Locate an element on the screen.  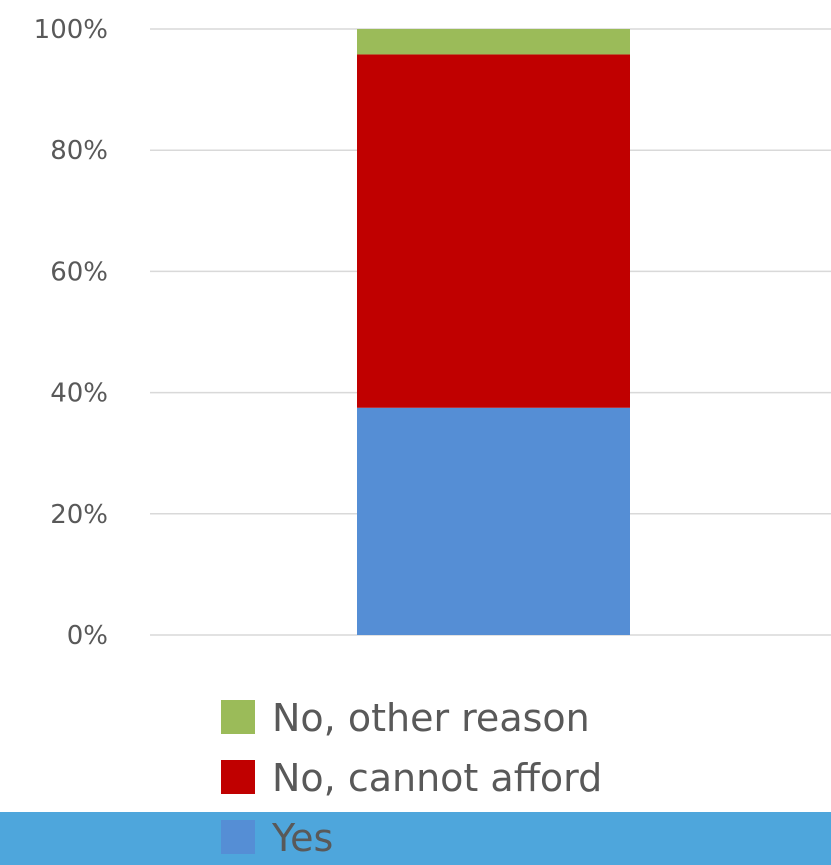
bar-segment-no-cannot-afford is located at coordinates (493, 231).